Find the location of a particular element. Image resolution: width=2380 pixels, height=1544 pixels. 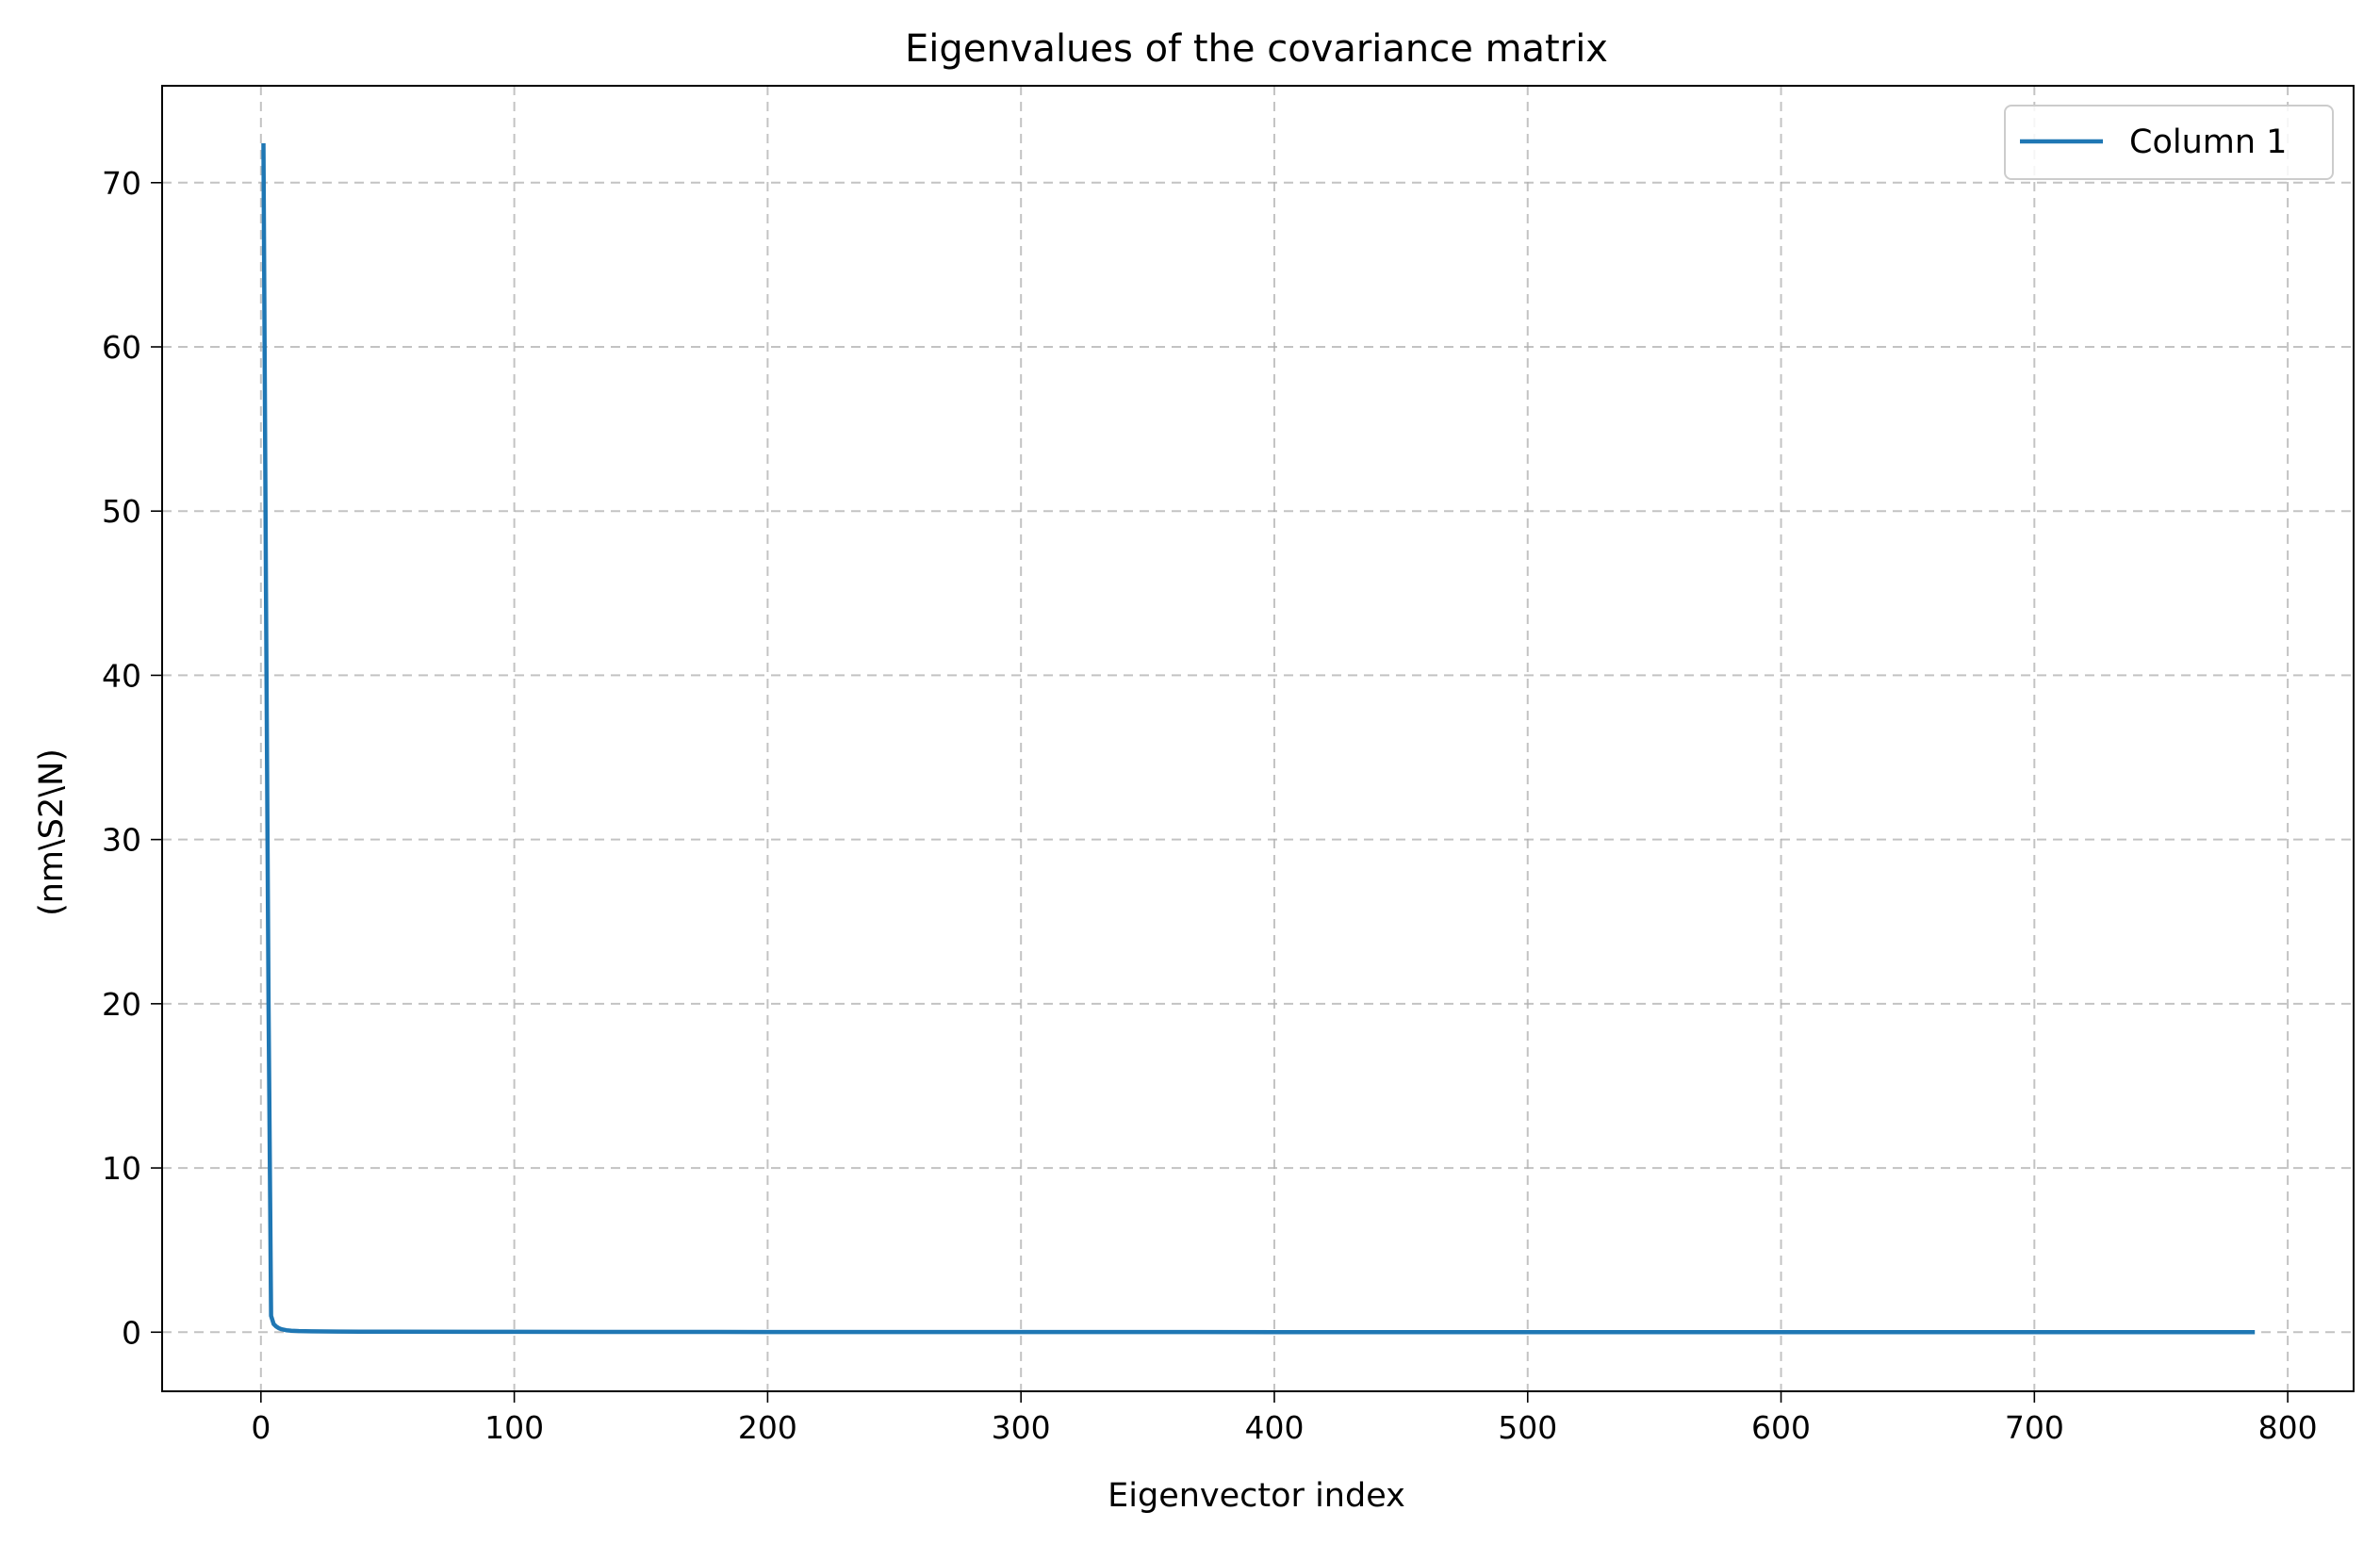

y-axis-label: (nm\S2\N) is located at coordinates (52, 832).